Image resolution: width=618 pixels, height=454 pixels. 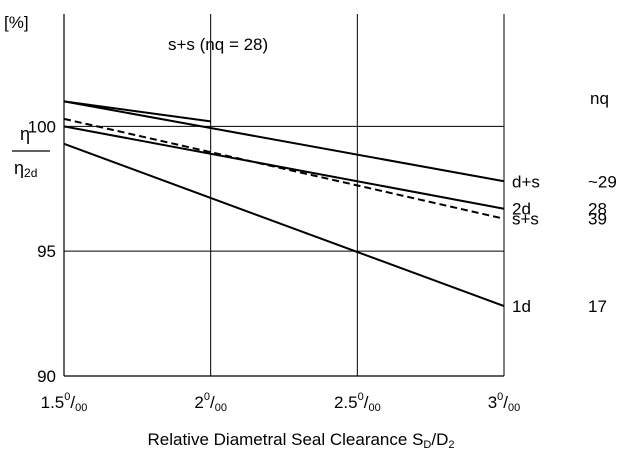 What do you see at coordinates (439, 439) in the screenshot?
I see `x-axis-title-mid: /D` at bounding box center [439, 439].